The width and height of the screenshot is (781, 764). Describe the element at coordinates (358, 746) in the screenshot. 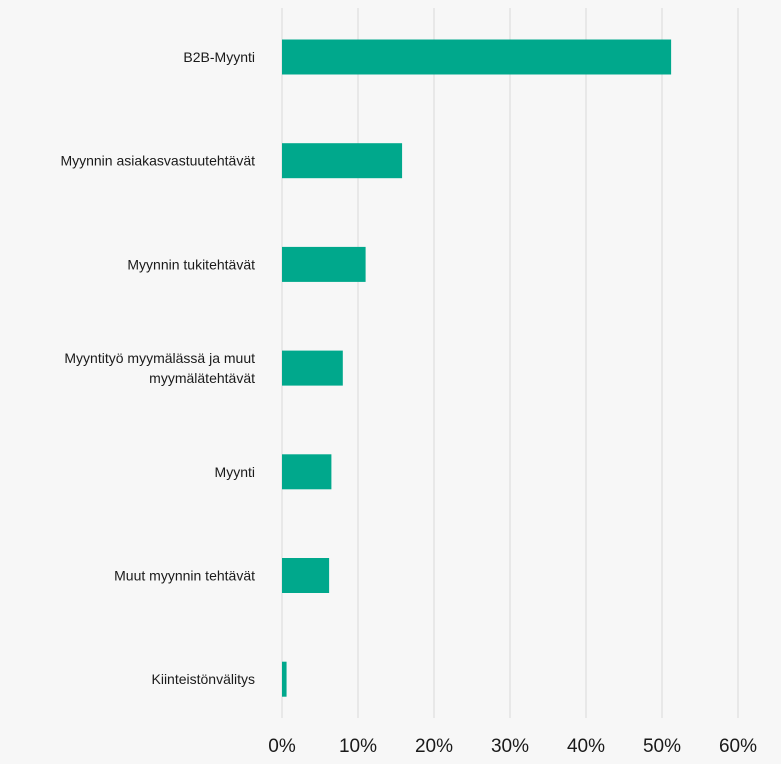

I see `x-tick-label: 10%` at that location.